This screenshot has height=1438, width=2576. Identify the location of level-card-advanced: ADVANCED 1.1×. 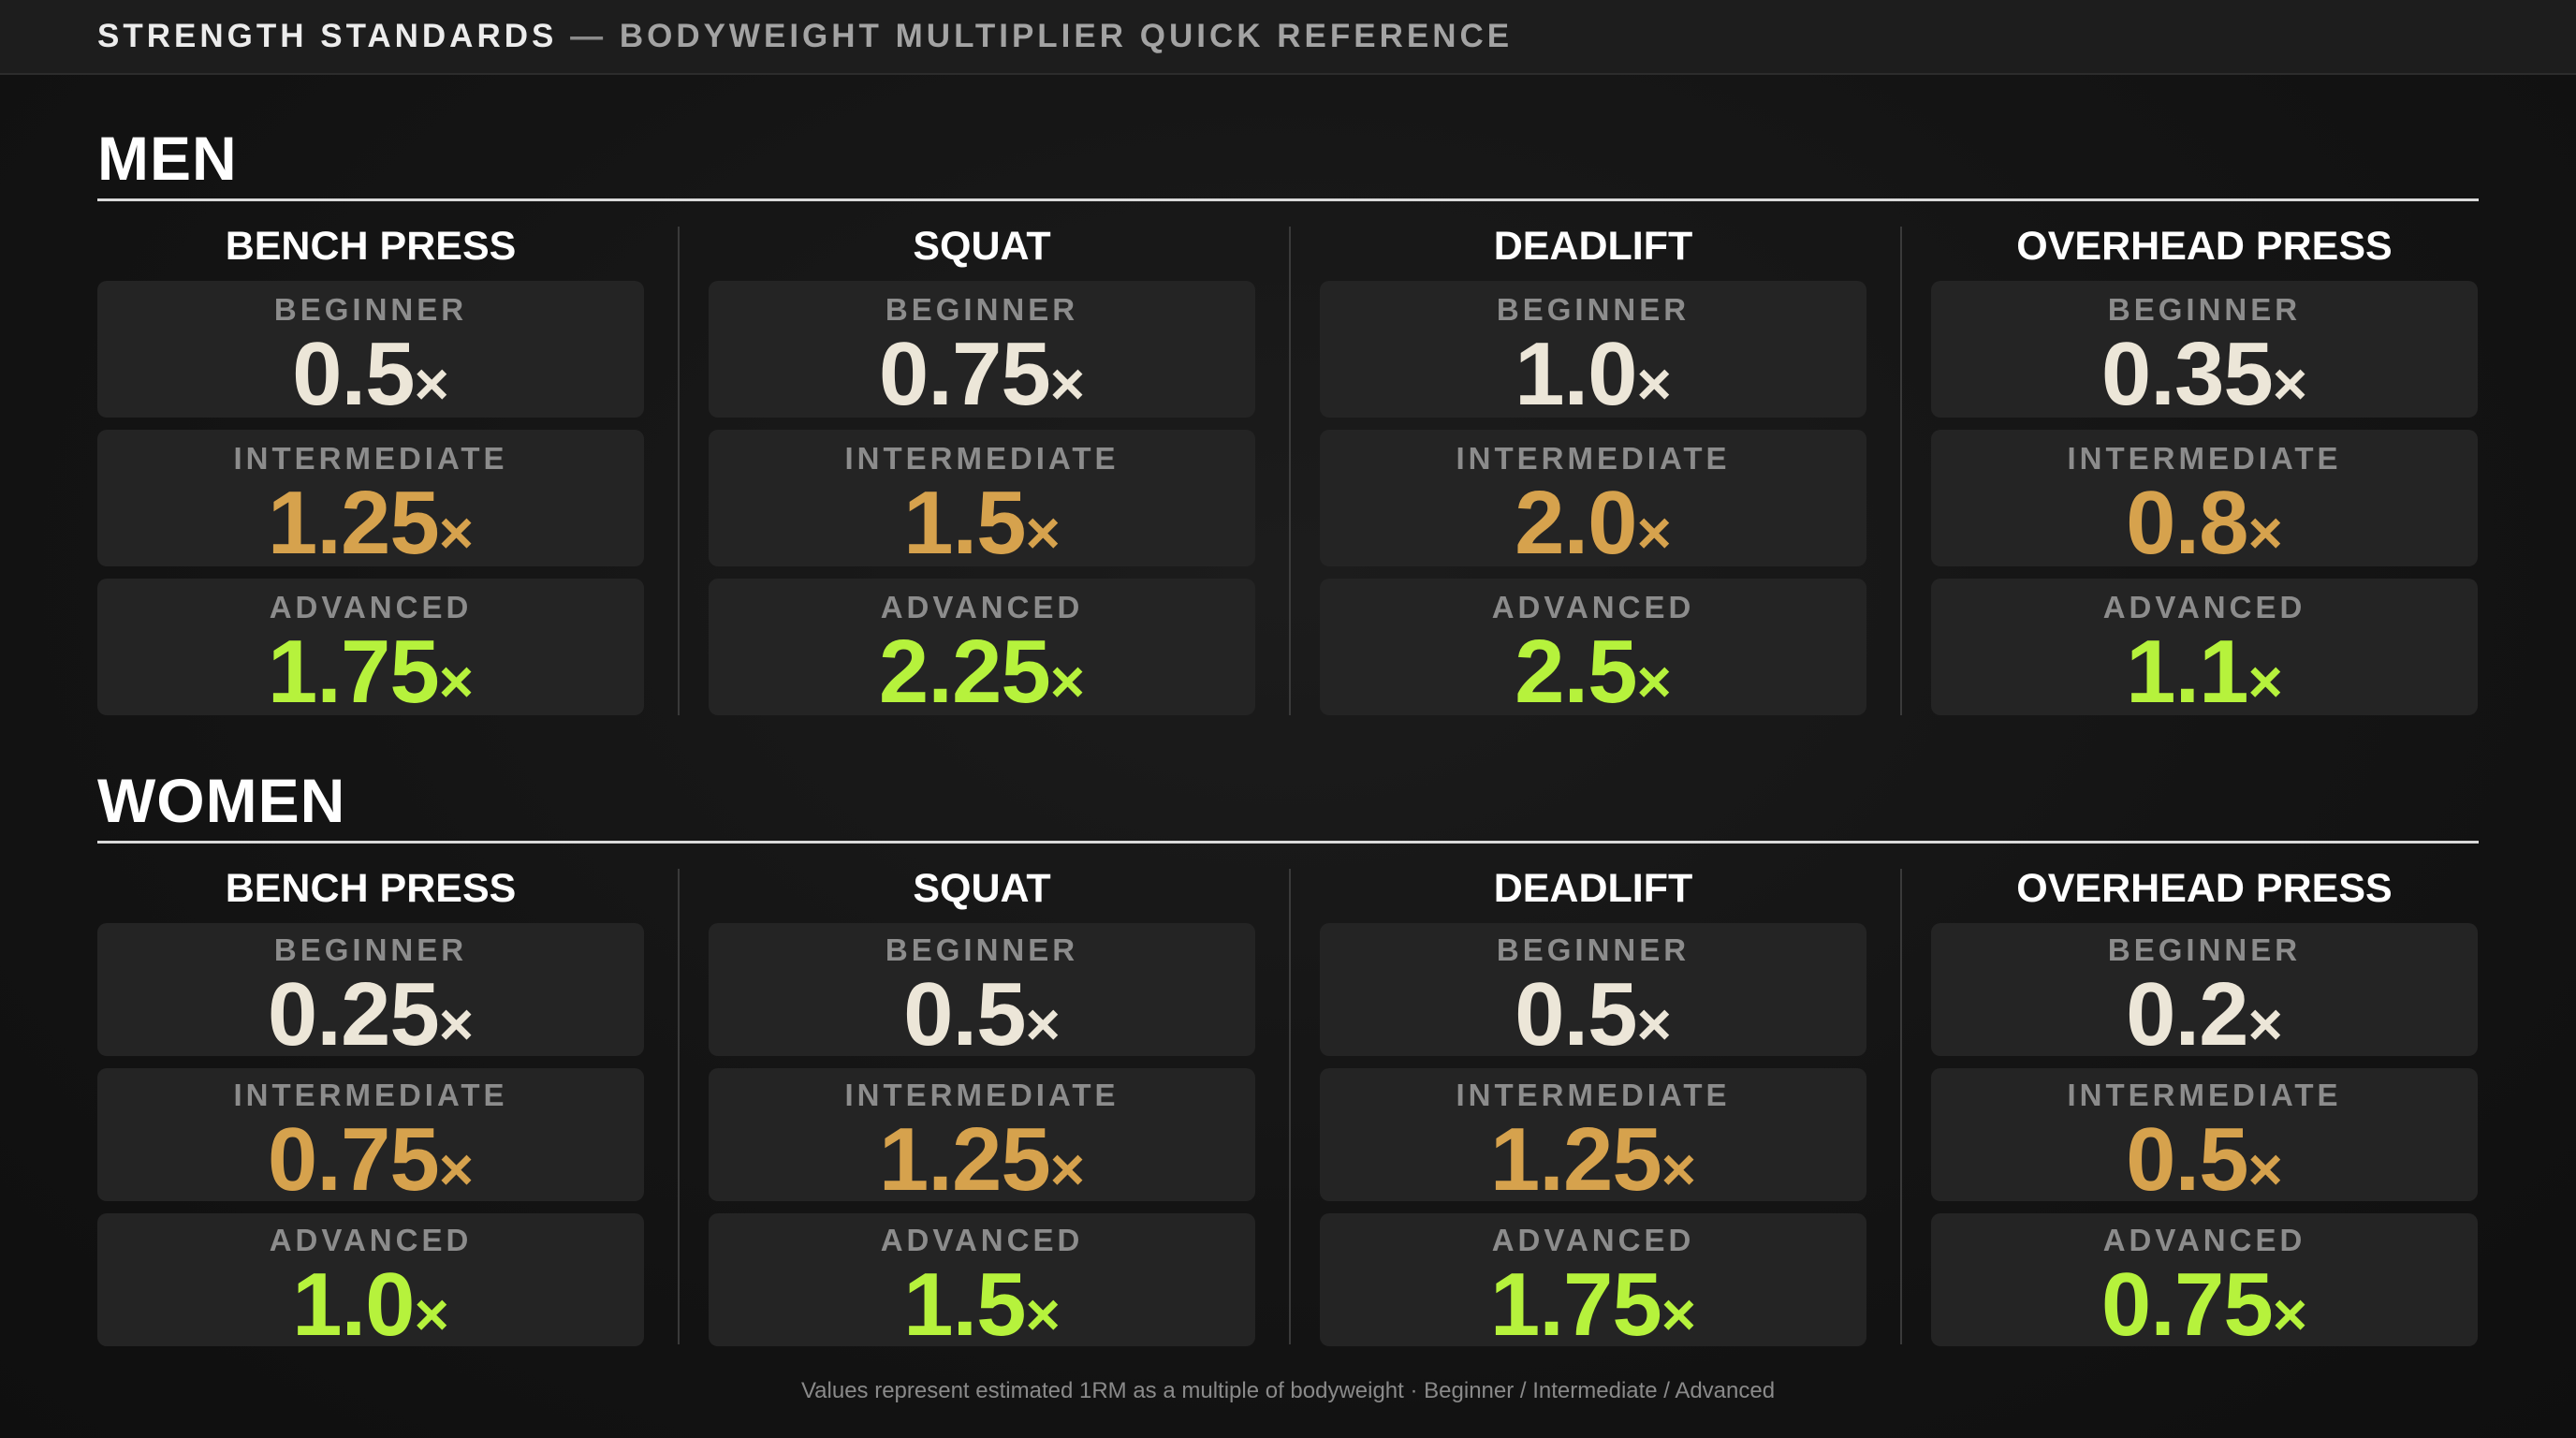
(2204, 648).